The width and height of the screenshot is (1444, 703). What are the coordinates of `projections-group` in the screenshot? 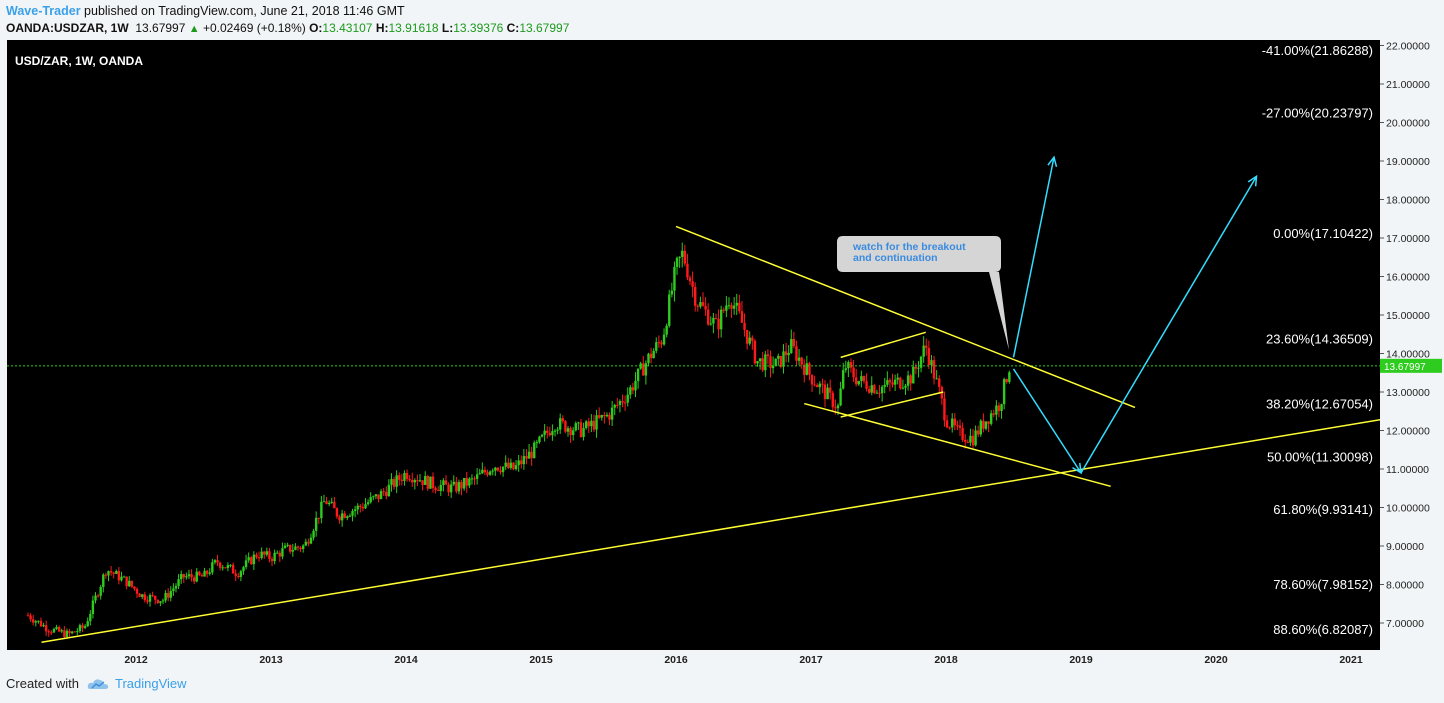 It's located at (1135, 315).